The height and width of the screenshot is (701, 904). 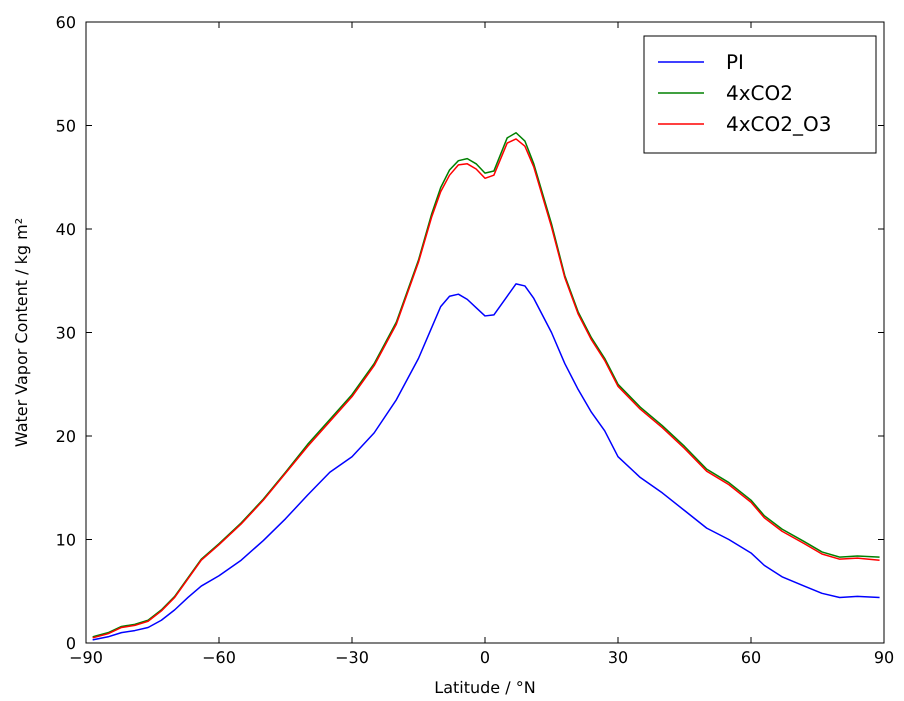 I want to click on y-tick-label: 40, so click(x=66, y=229).